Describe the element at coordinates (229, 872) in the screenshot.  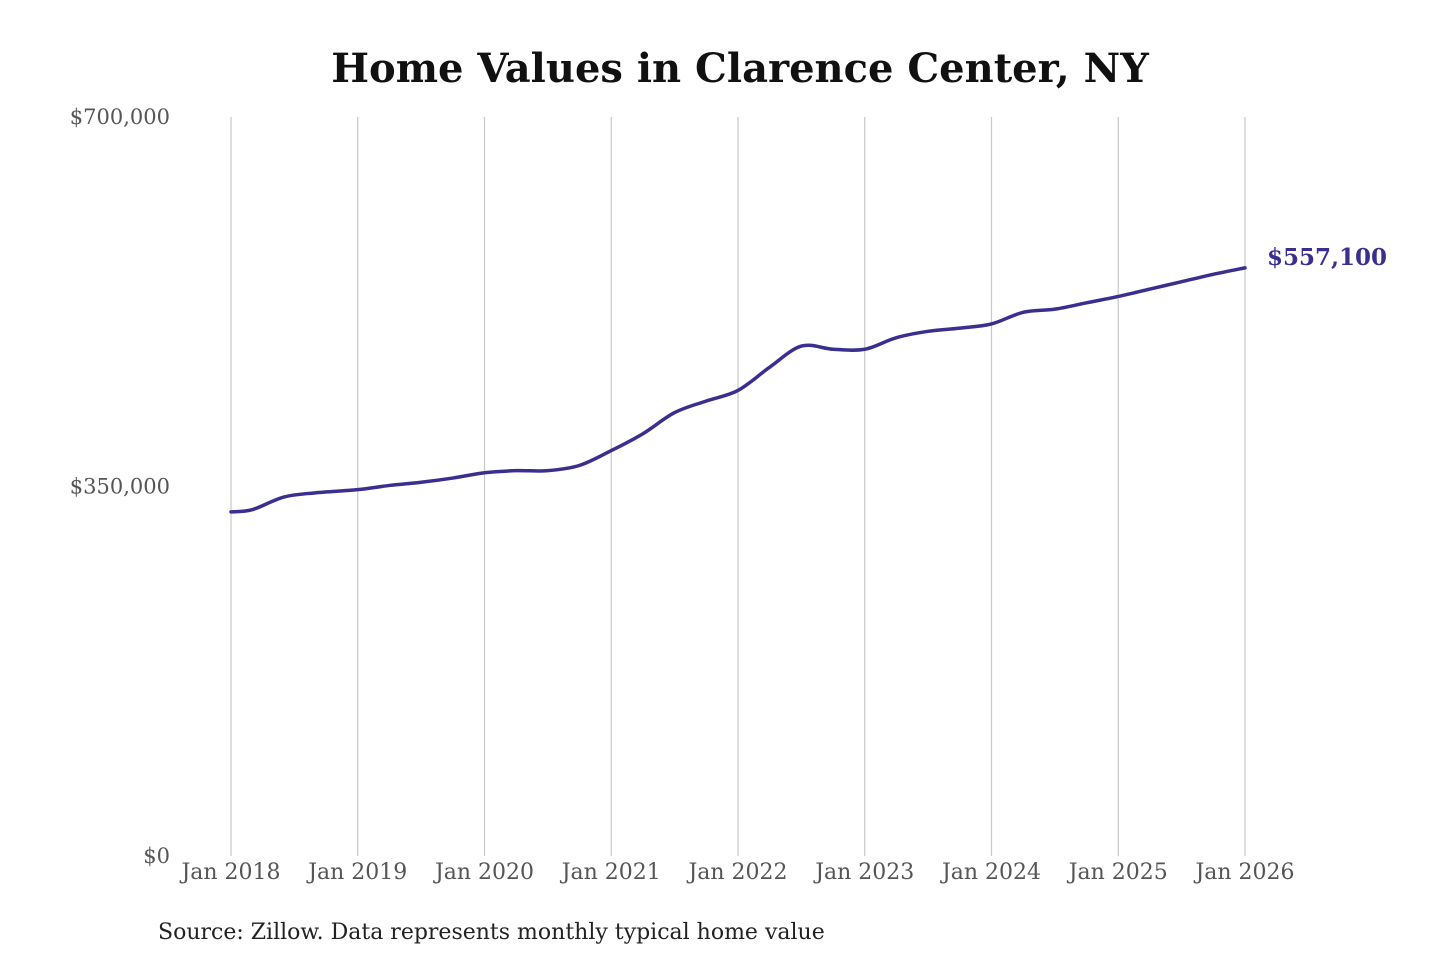
I see `x-tick-label: Jan 2018` at that location.